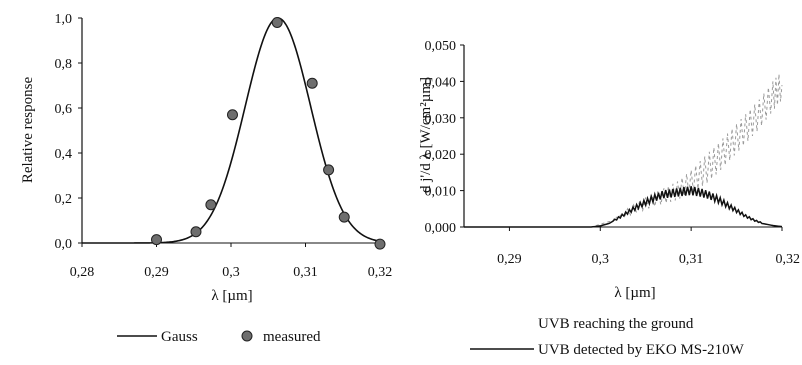  What do you see at coordinates (634, 293) in the screenshot?
I see `x-axis-label-right: λ [µm]` at bounding box center [634, 293].